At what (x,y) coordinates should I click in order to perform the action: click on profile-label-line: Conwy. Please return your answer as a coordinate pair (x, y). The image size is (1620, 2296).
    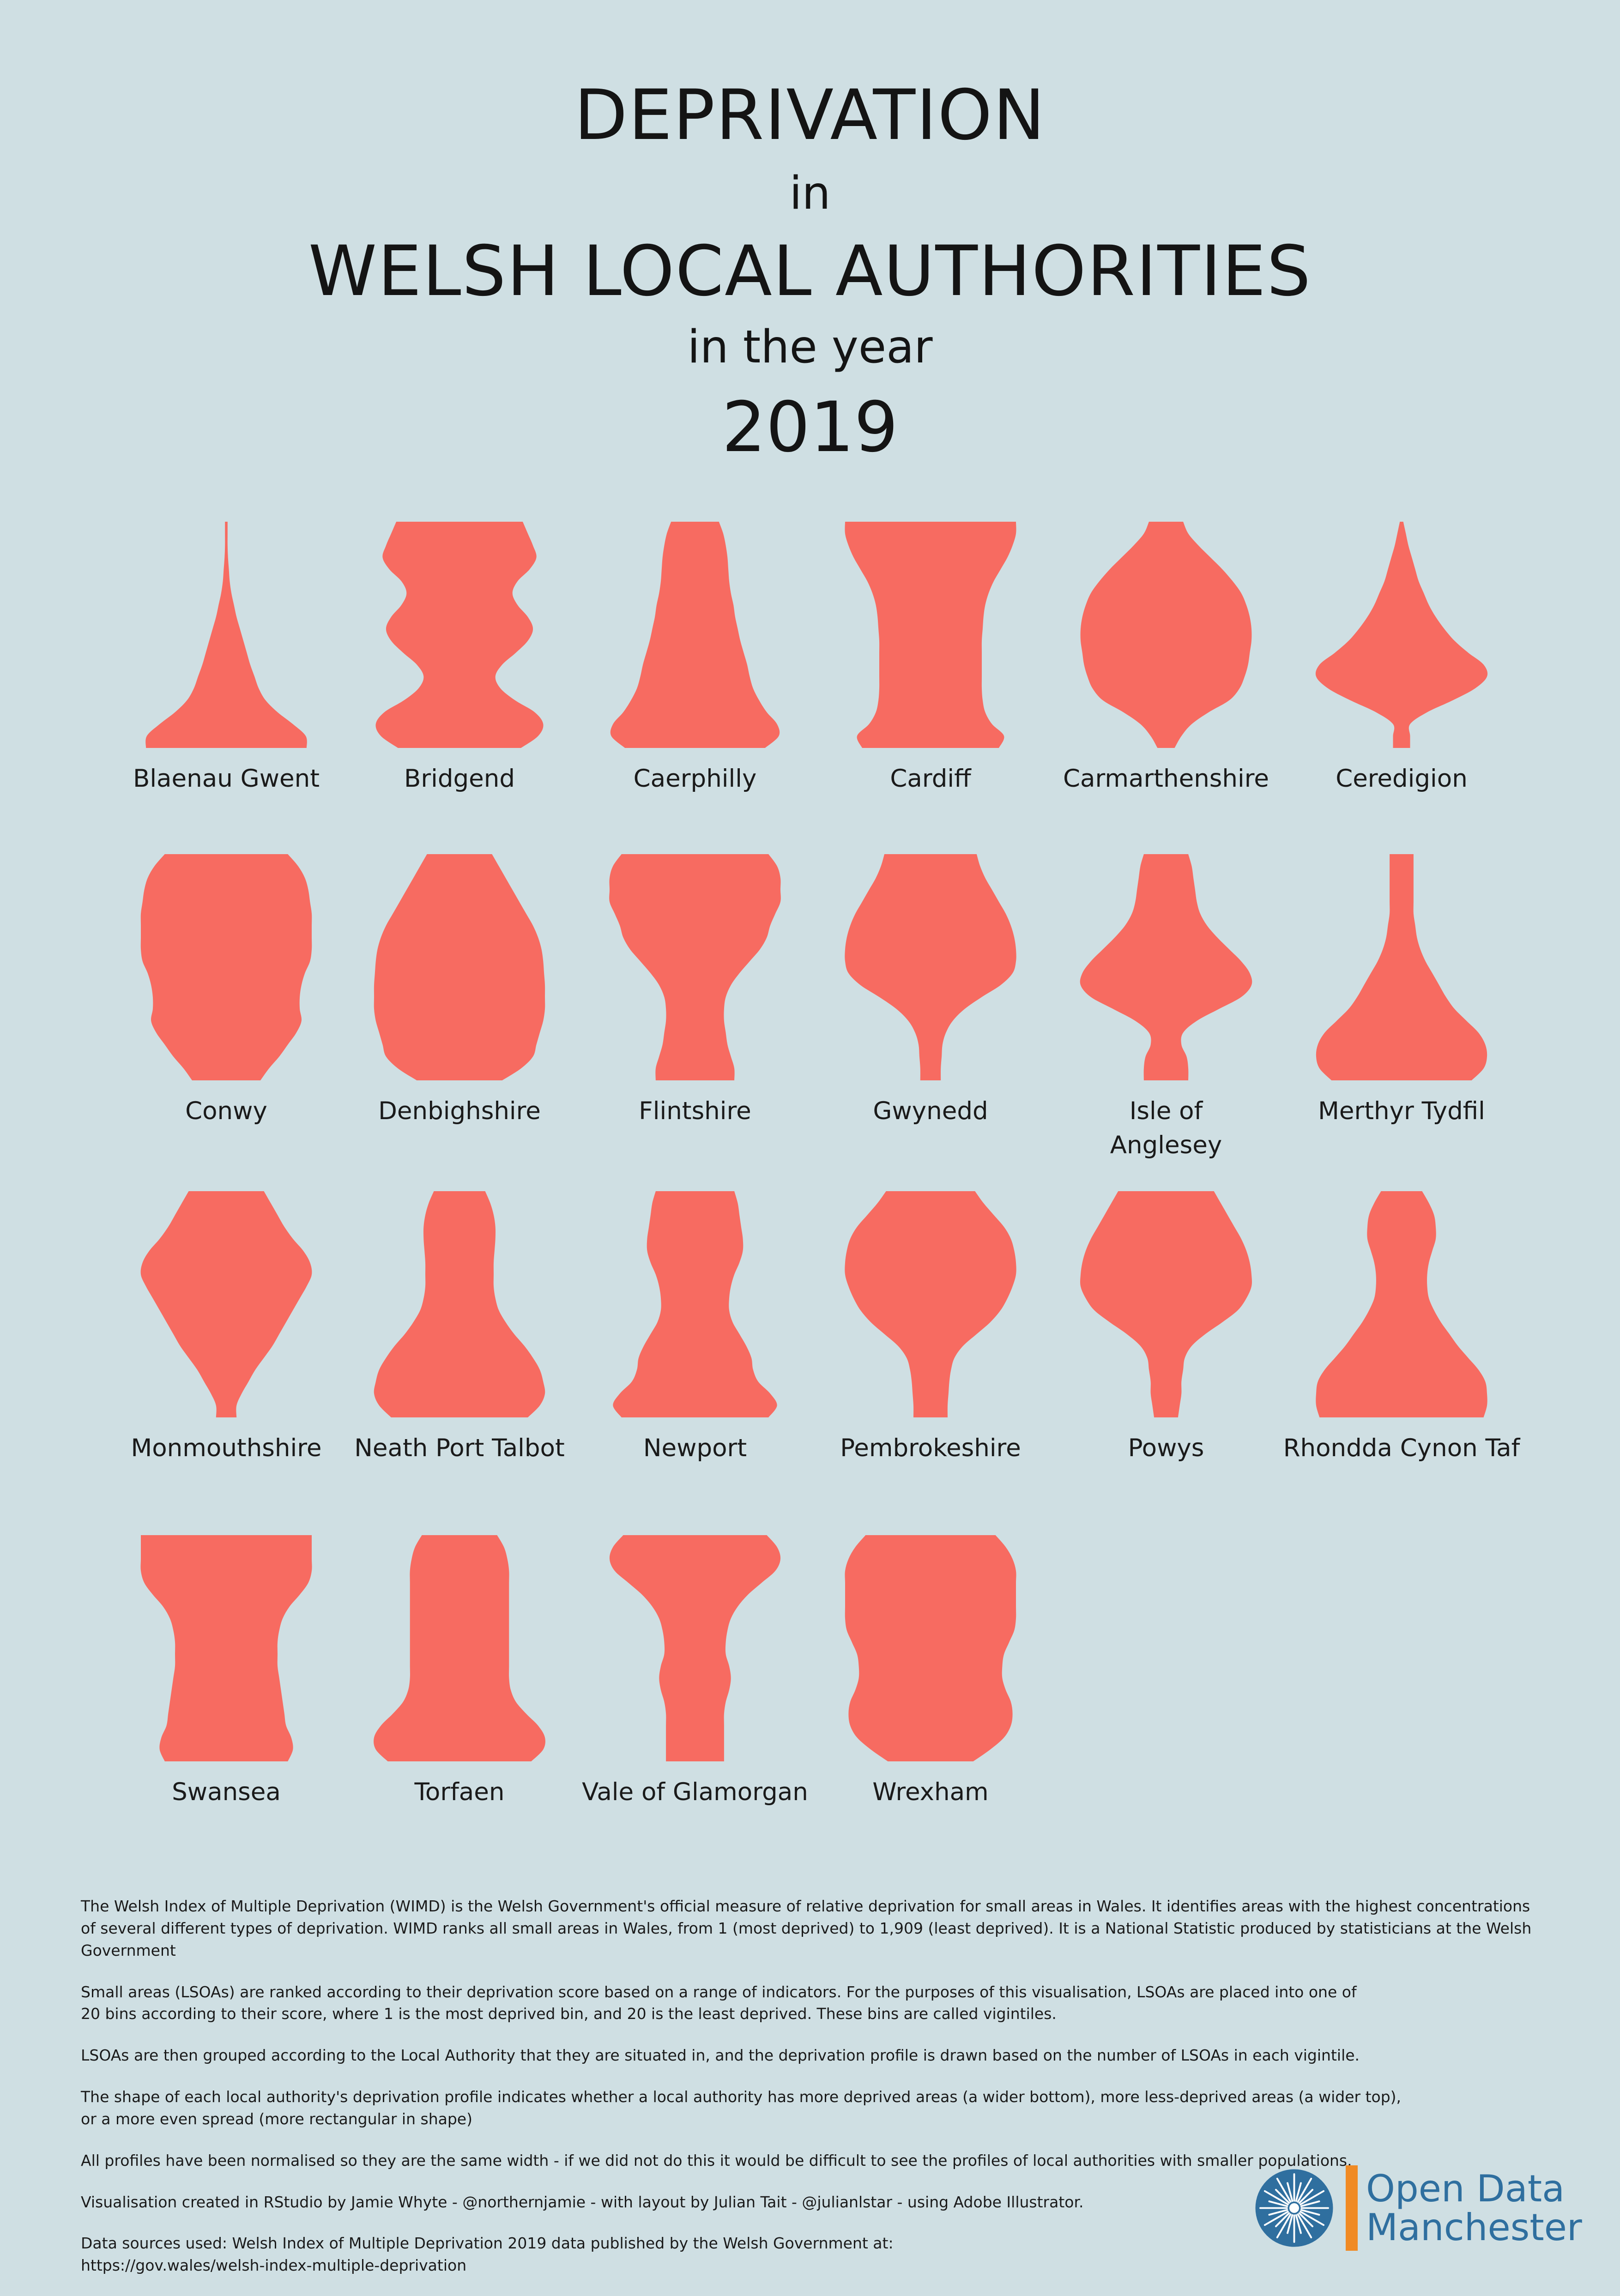
    Looking at the image, I should click on (226, 1111).